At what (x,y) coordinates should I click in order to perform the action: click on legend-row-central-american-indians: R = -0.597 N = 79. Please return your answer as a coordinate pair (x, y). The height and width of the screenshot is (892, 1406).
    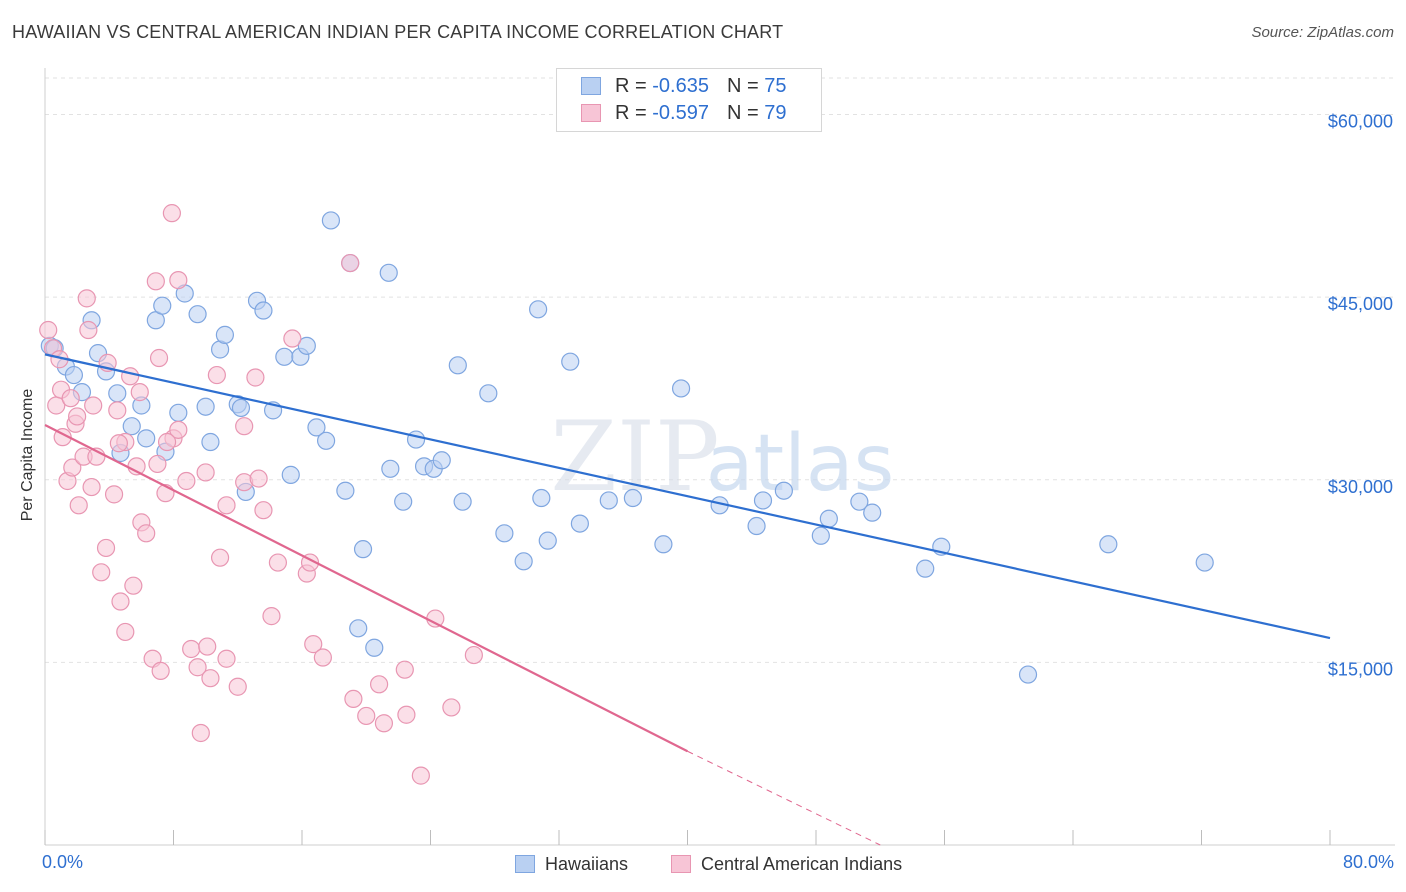
    Looking at the image, I should click on (683, 113).